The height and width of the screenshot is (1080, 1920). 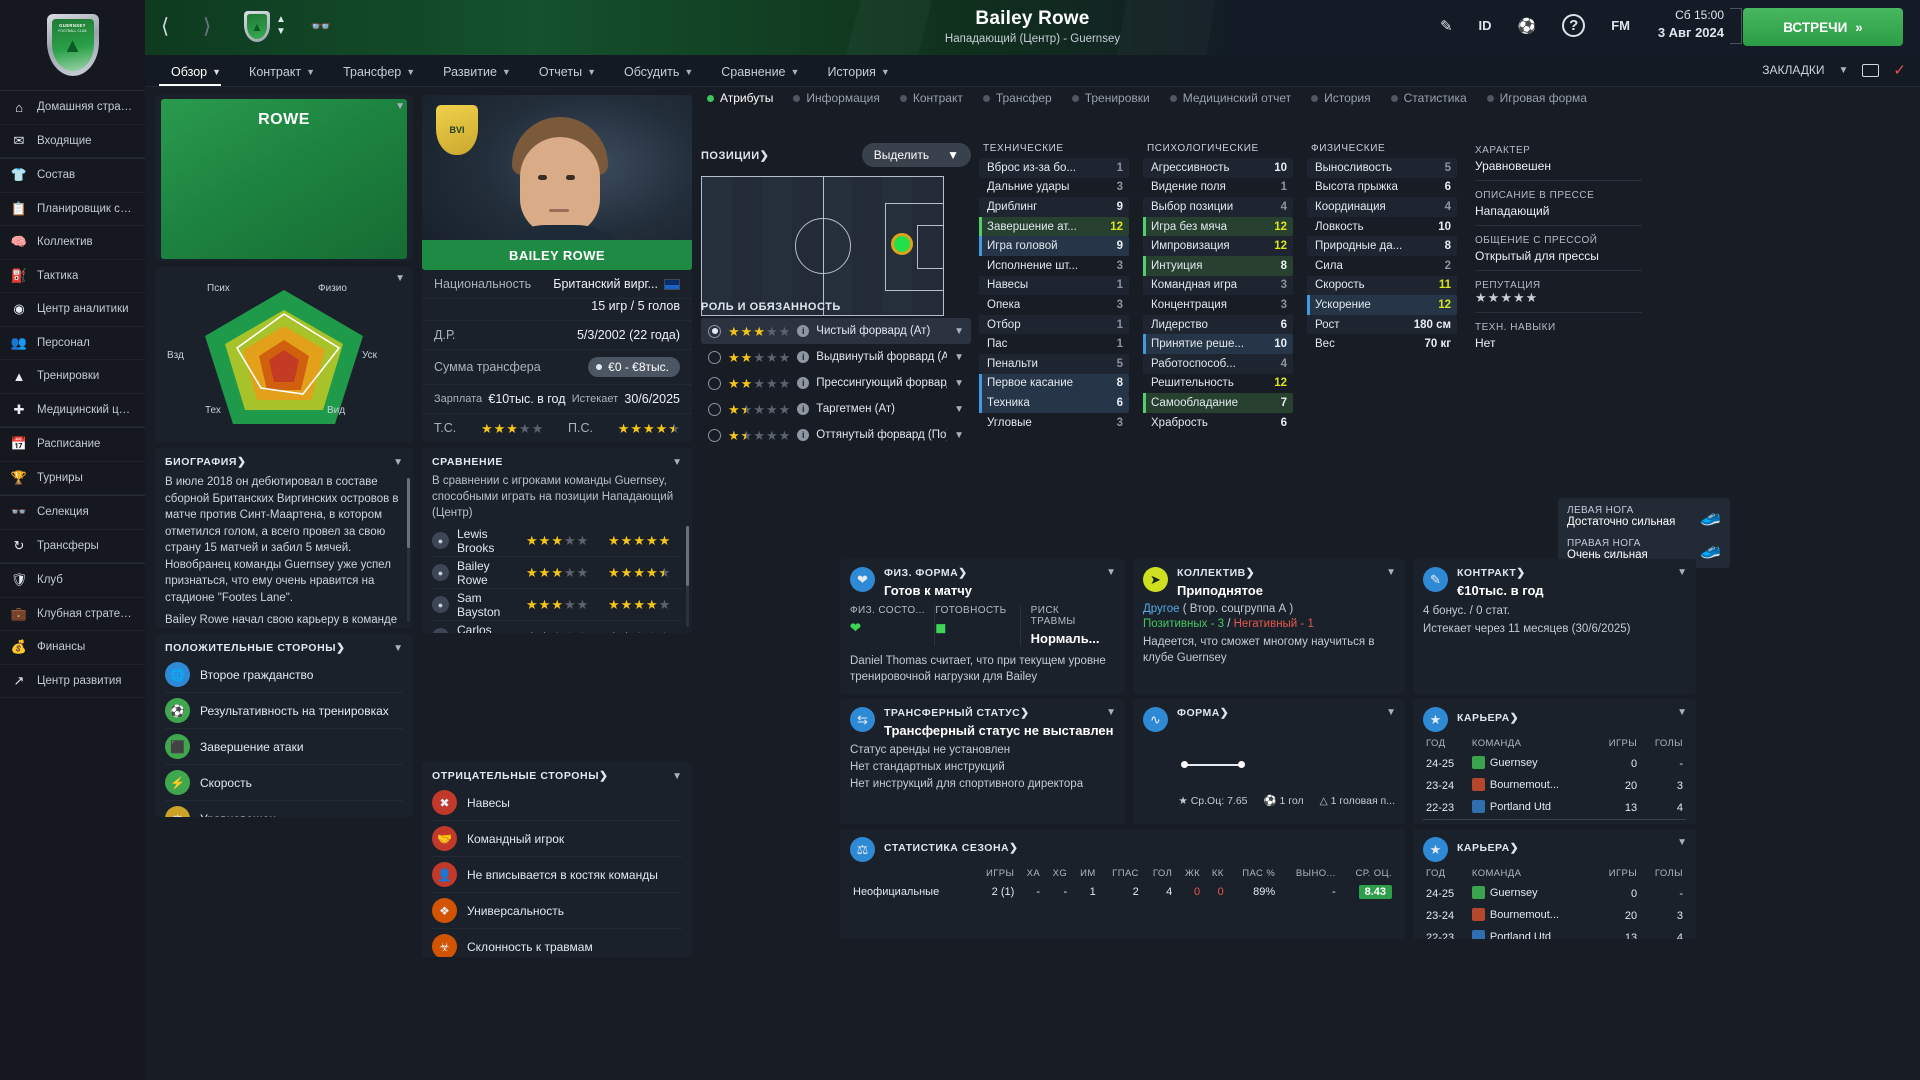 I want to click on pencil-icon: ✎, so click(x=1446, y=26).